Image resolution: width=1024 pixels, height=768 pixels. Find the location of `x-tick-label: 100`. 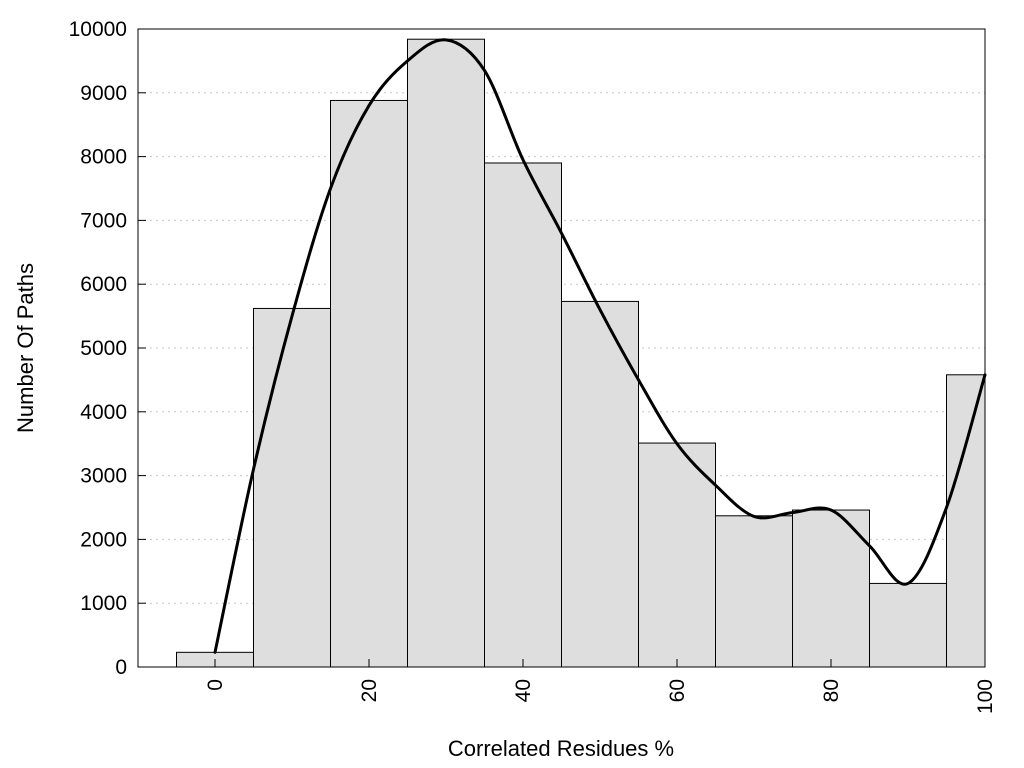

x-tick-label: 100 is located at coordinates (985, 696).